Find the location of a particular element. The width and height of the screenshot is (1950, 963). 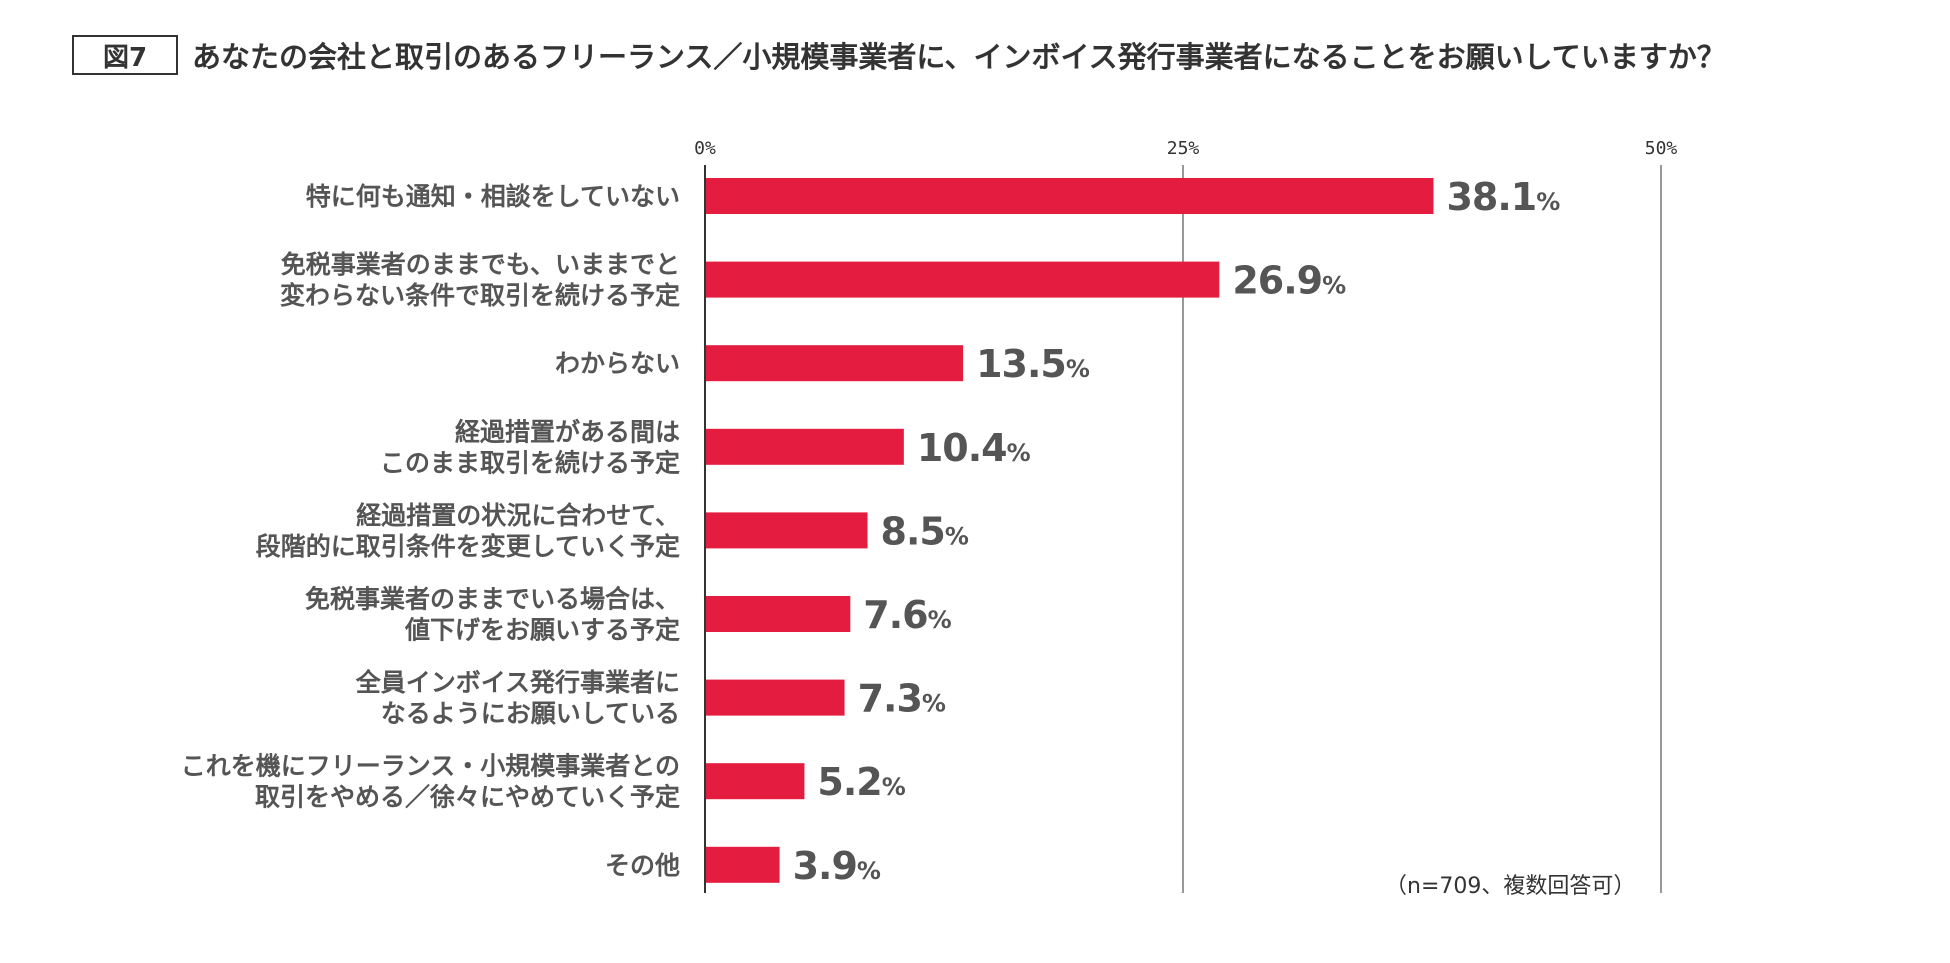

x-tick-label: 0% is located at coordinates (705, 148).